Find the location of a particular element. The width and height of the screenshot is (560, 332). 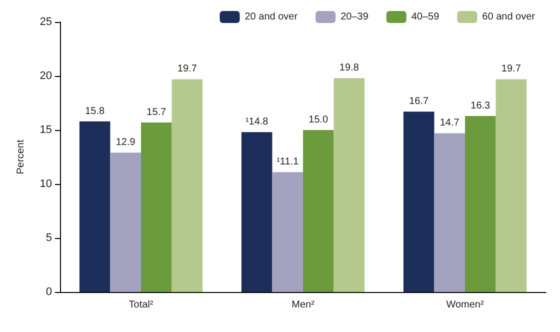

legend-label: 20–39 is located at coordinates (354, 17).